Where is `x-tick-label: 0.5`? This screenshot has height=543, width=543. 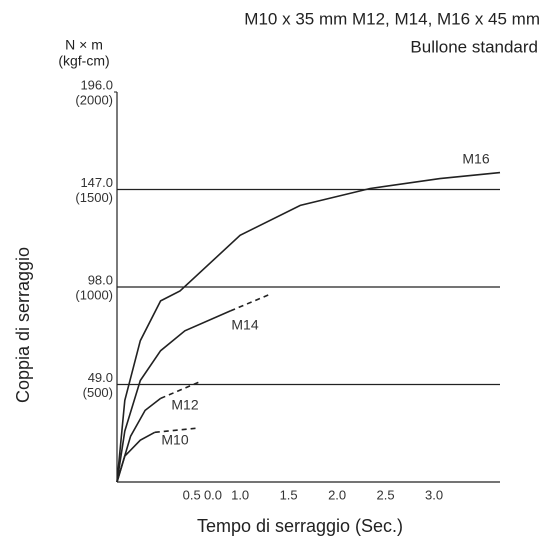 x-tick-label: 0.5 is located at coordinates (192, 494).